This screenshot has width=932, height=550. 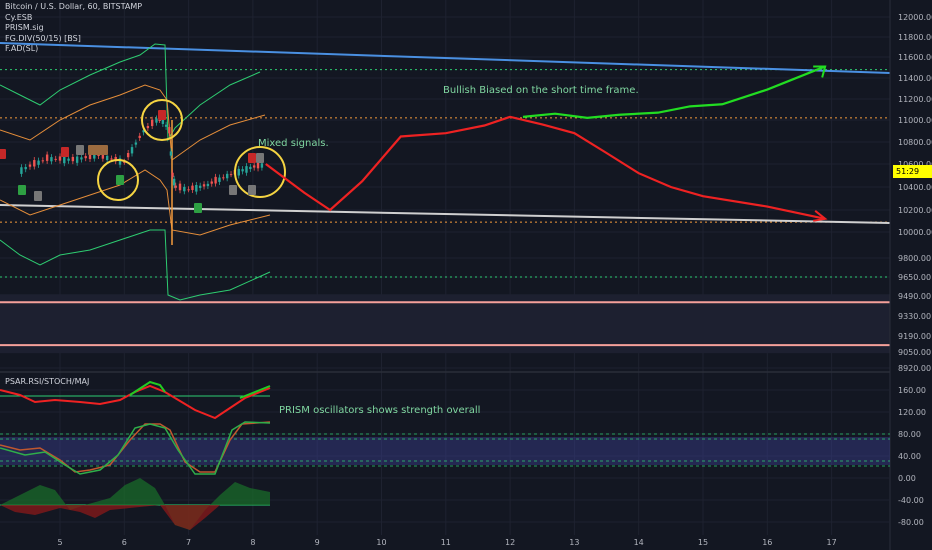 What do you see at coordinates (43, 38) in the screenshot?
I see `indicator-fg-div: FG.DIV(50/15) [BS]` at bounding box center [43, 38].